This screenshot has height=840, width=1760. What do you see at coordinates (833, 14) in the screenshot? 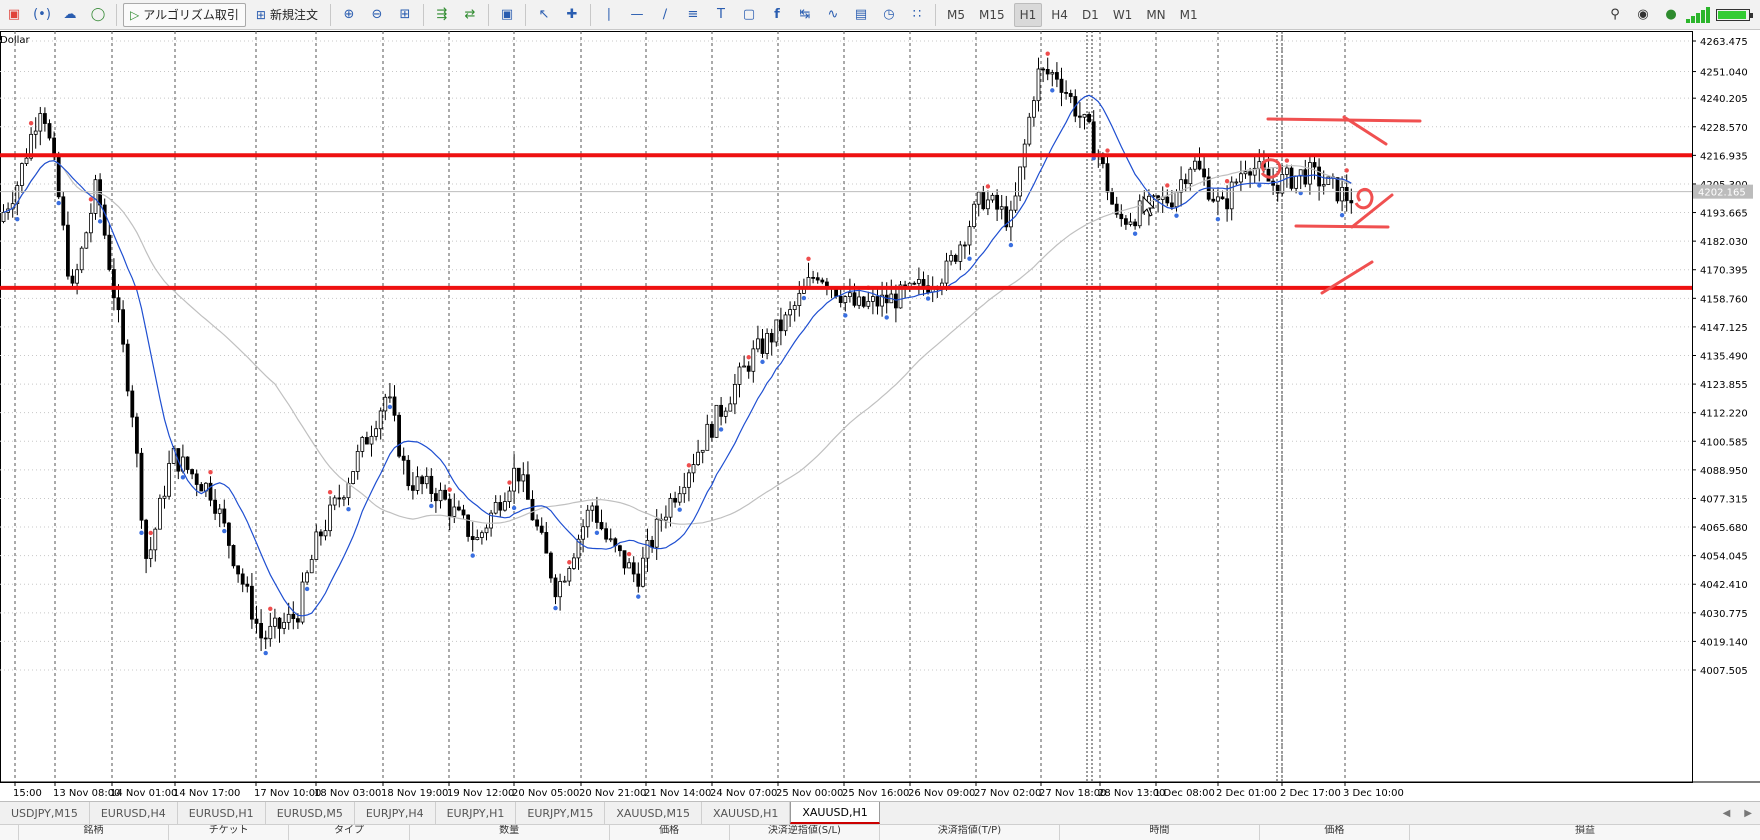
I see `indicator-icon: ∿` at bounding box center [833, 14].